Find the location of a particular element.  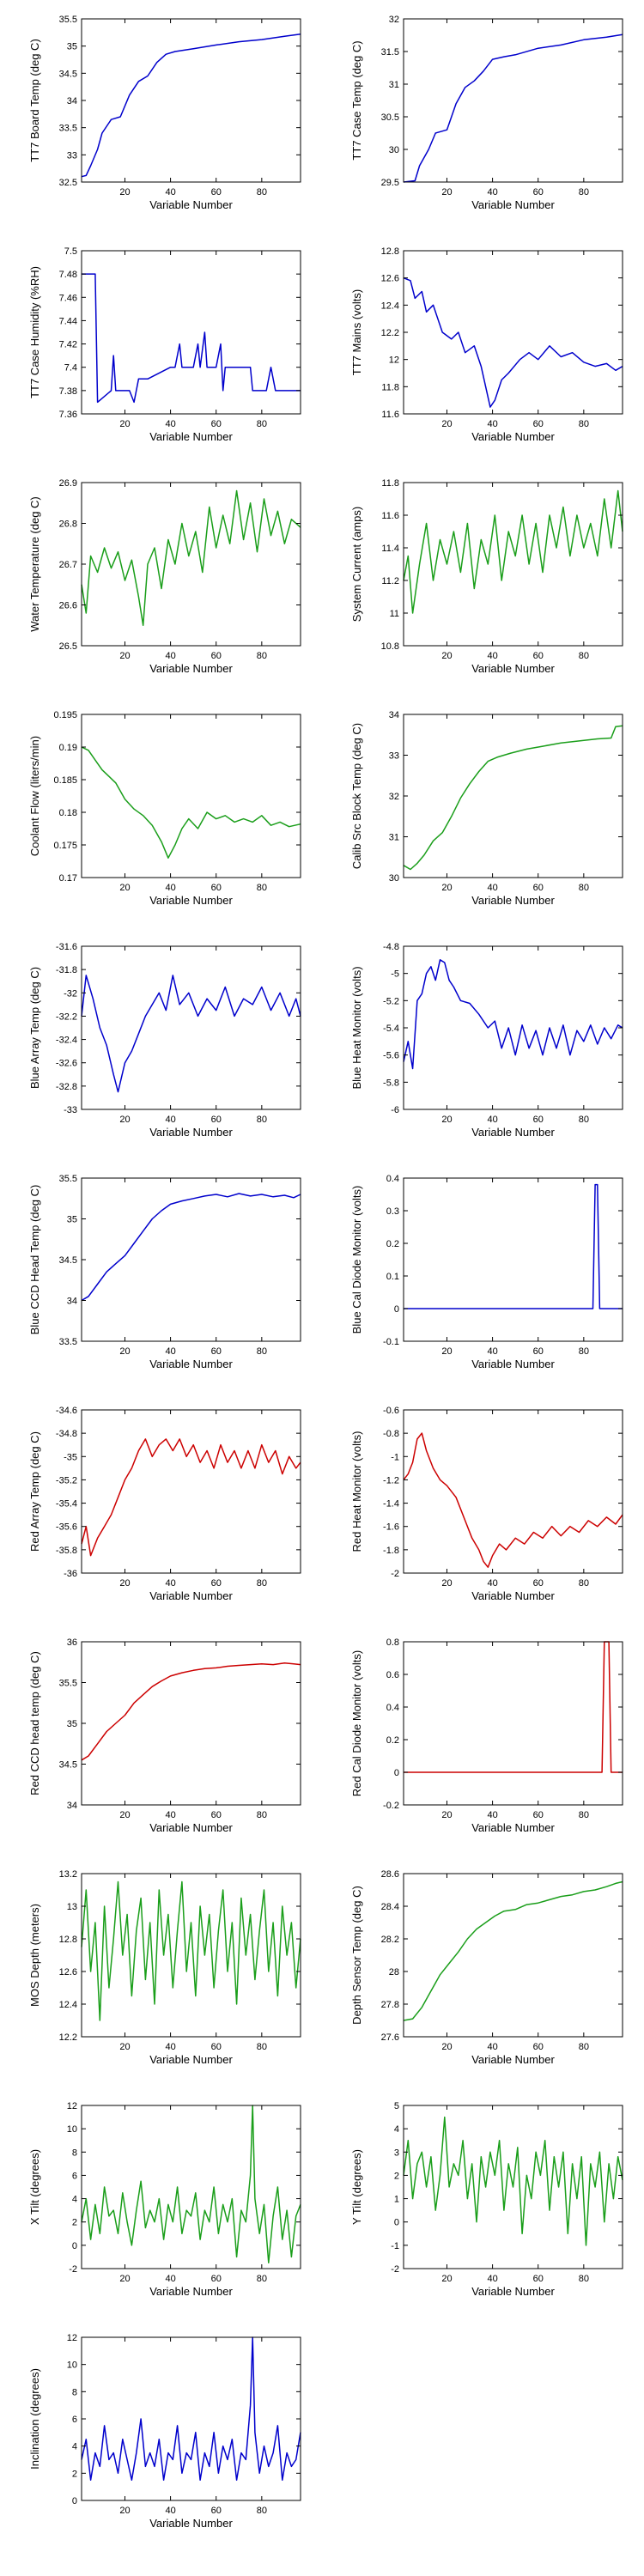

y-tick-label: 0.4 is located at coordinates (392, 1708).